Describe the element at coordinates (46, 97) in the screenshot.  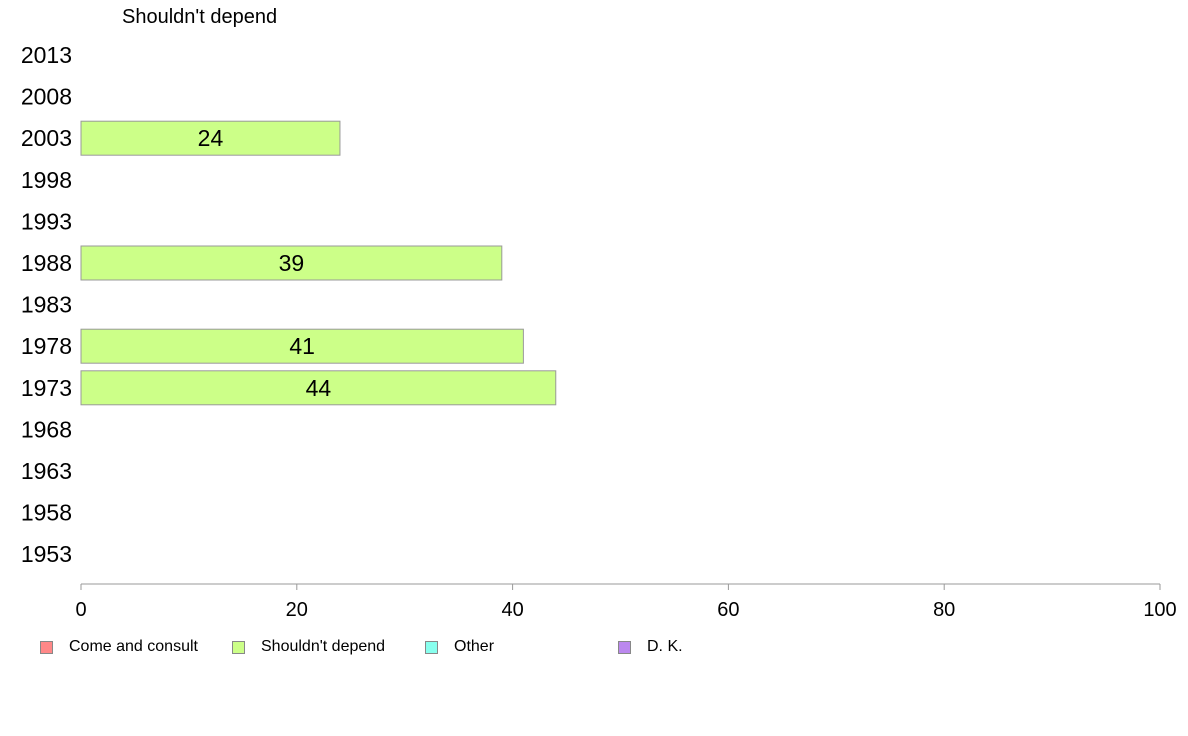
I see `y-tick-label: 2008` at that location.